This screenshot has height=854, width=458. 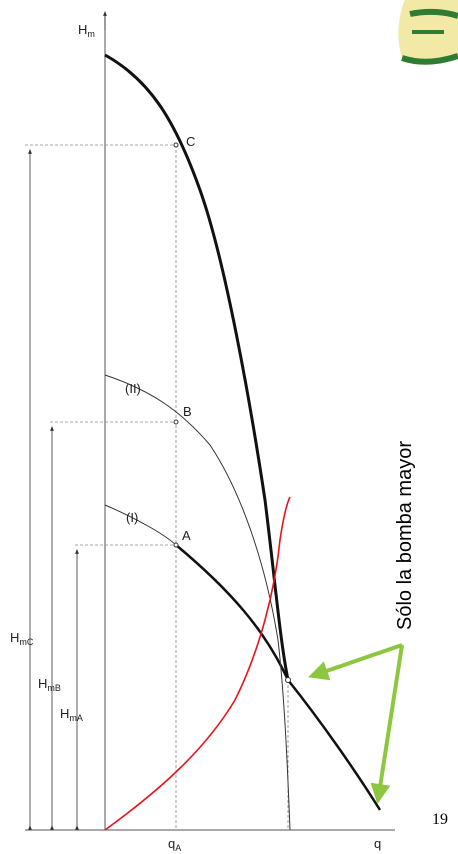 I want to click on point-c-marker, so click(x=176, y=145).